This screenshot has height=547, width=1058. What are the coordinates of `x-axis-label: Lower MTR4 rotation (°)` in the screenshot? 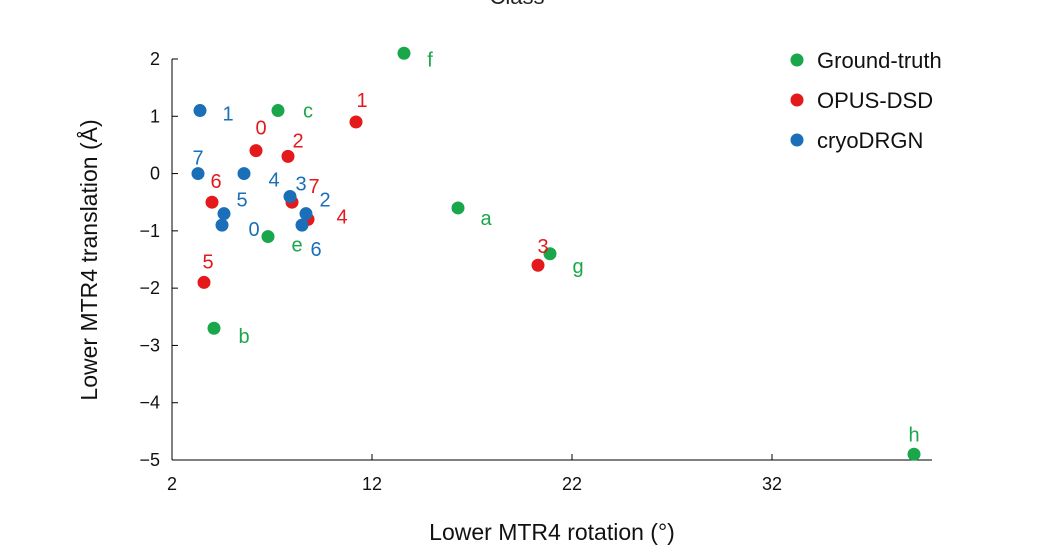 It's located at (552, 532).